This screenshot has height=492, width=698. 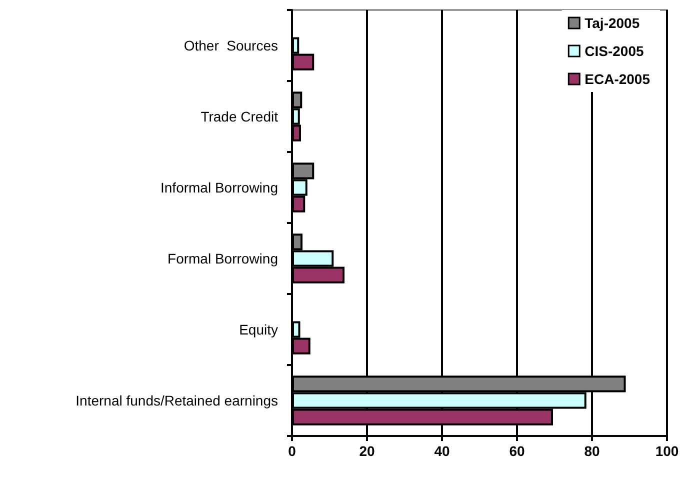 I want to click on x-tick-label: 0, so click(x=292, y=451).